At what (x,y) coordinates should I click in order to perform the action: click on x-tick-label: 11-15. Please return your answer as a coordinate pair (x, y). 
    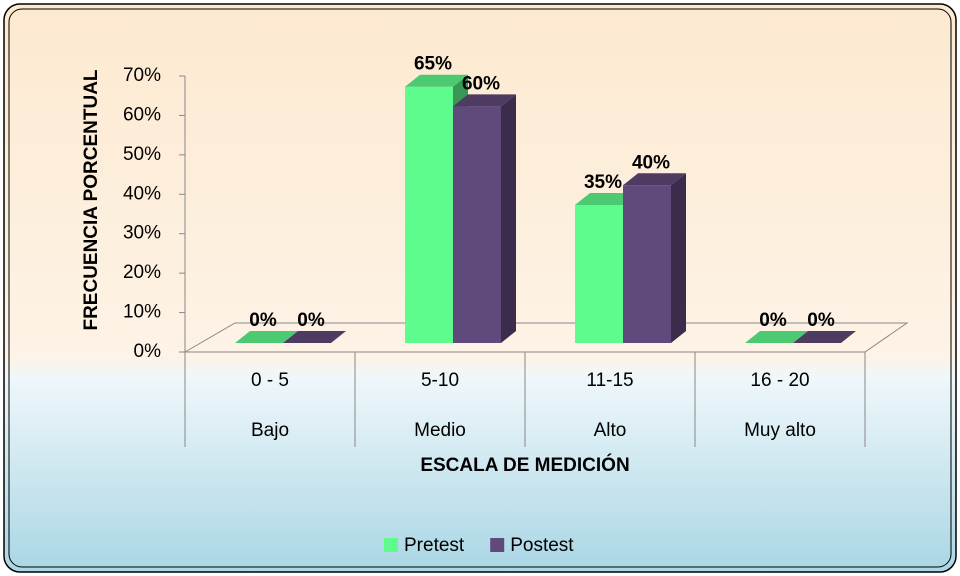
    Looking at the image, I should click on (609, 380).